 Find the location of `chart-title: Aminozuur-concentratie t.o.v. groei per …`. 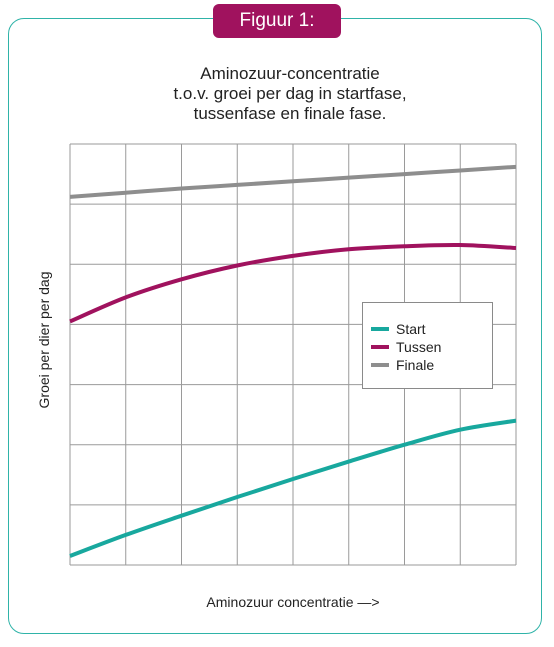

chart-title: Aminozuur-concentratie t.o.v. groei per … is located at coordinates (290, 94).